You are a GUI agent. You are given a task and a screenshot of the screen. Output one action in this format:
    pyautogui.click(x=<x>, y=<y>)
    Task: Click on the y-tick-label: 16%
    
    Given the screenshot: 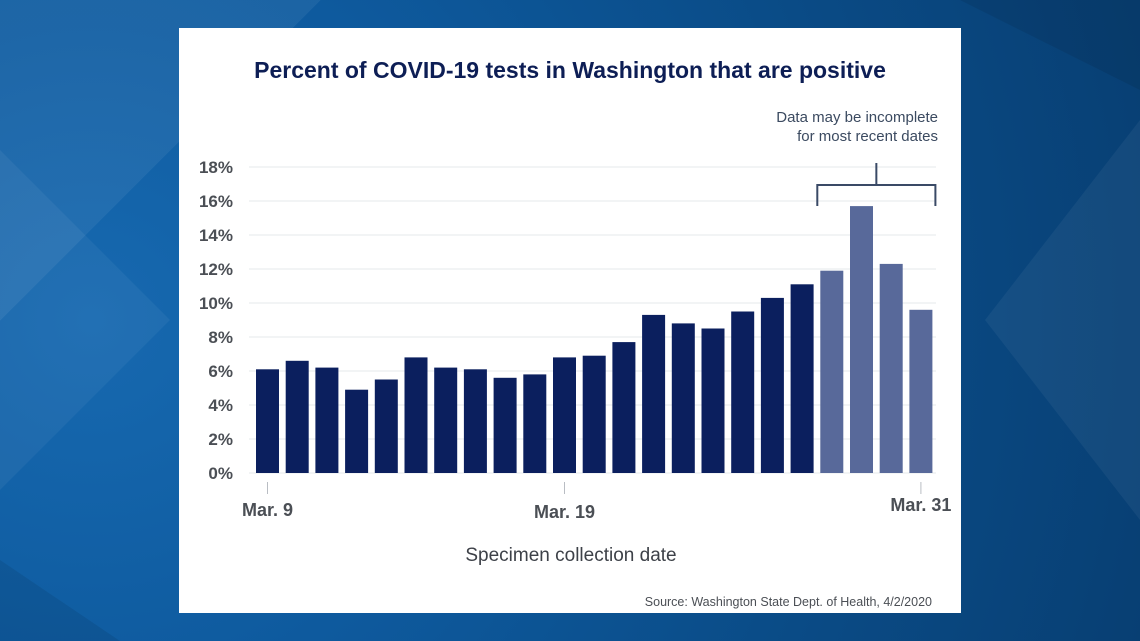 What is the action you would take?
    pyautogui.click(x=216, y=201)
    